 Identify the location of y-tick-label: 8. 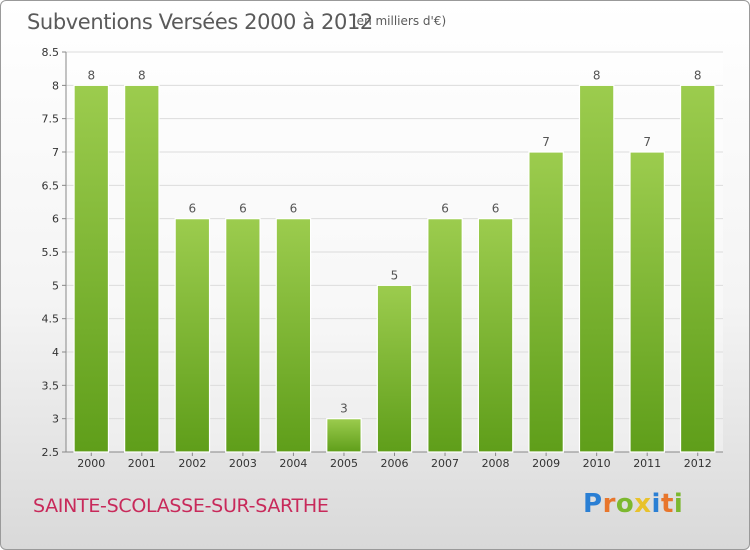
(55, 85).